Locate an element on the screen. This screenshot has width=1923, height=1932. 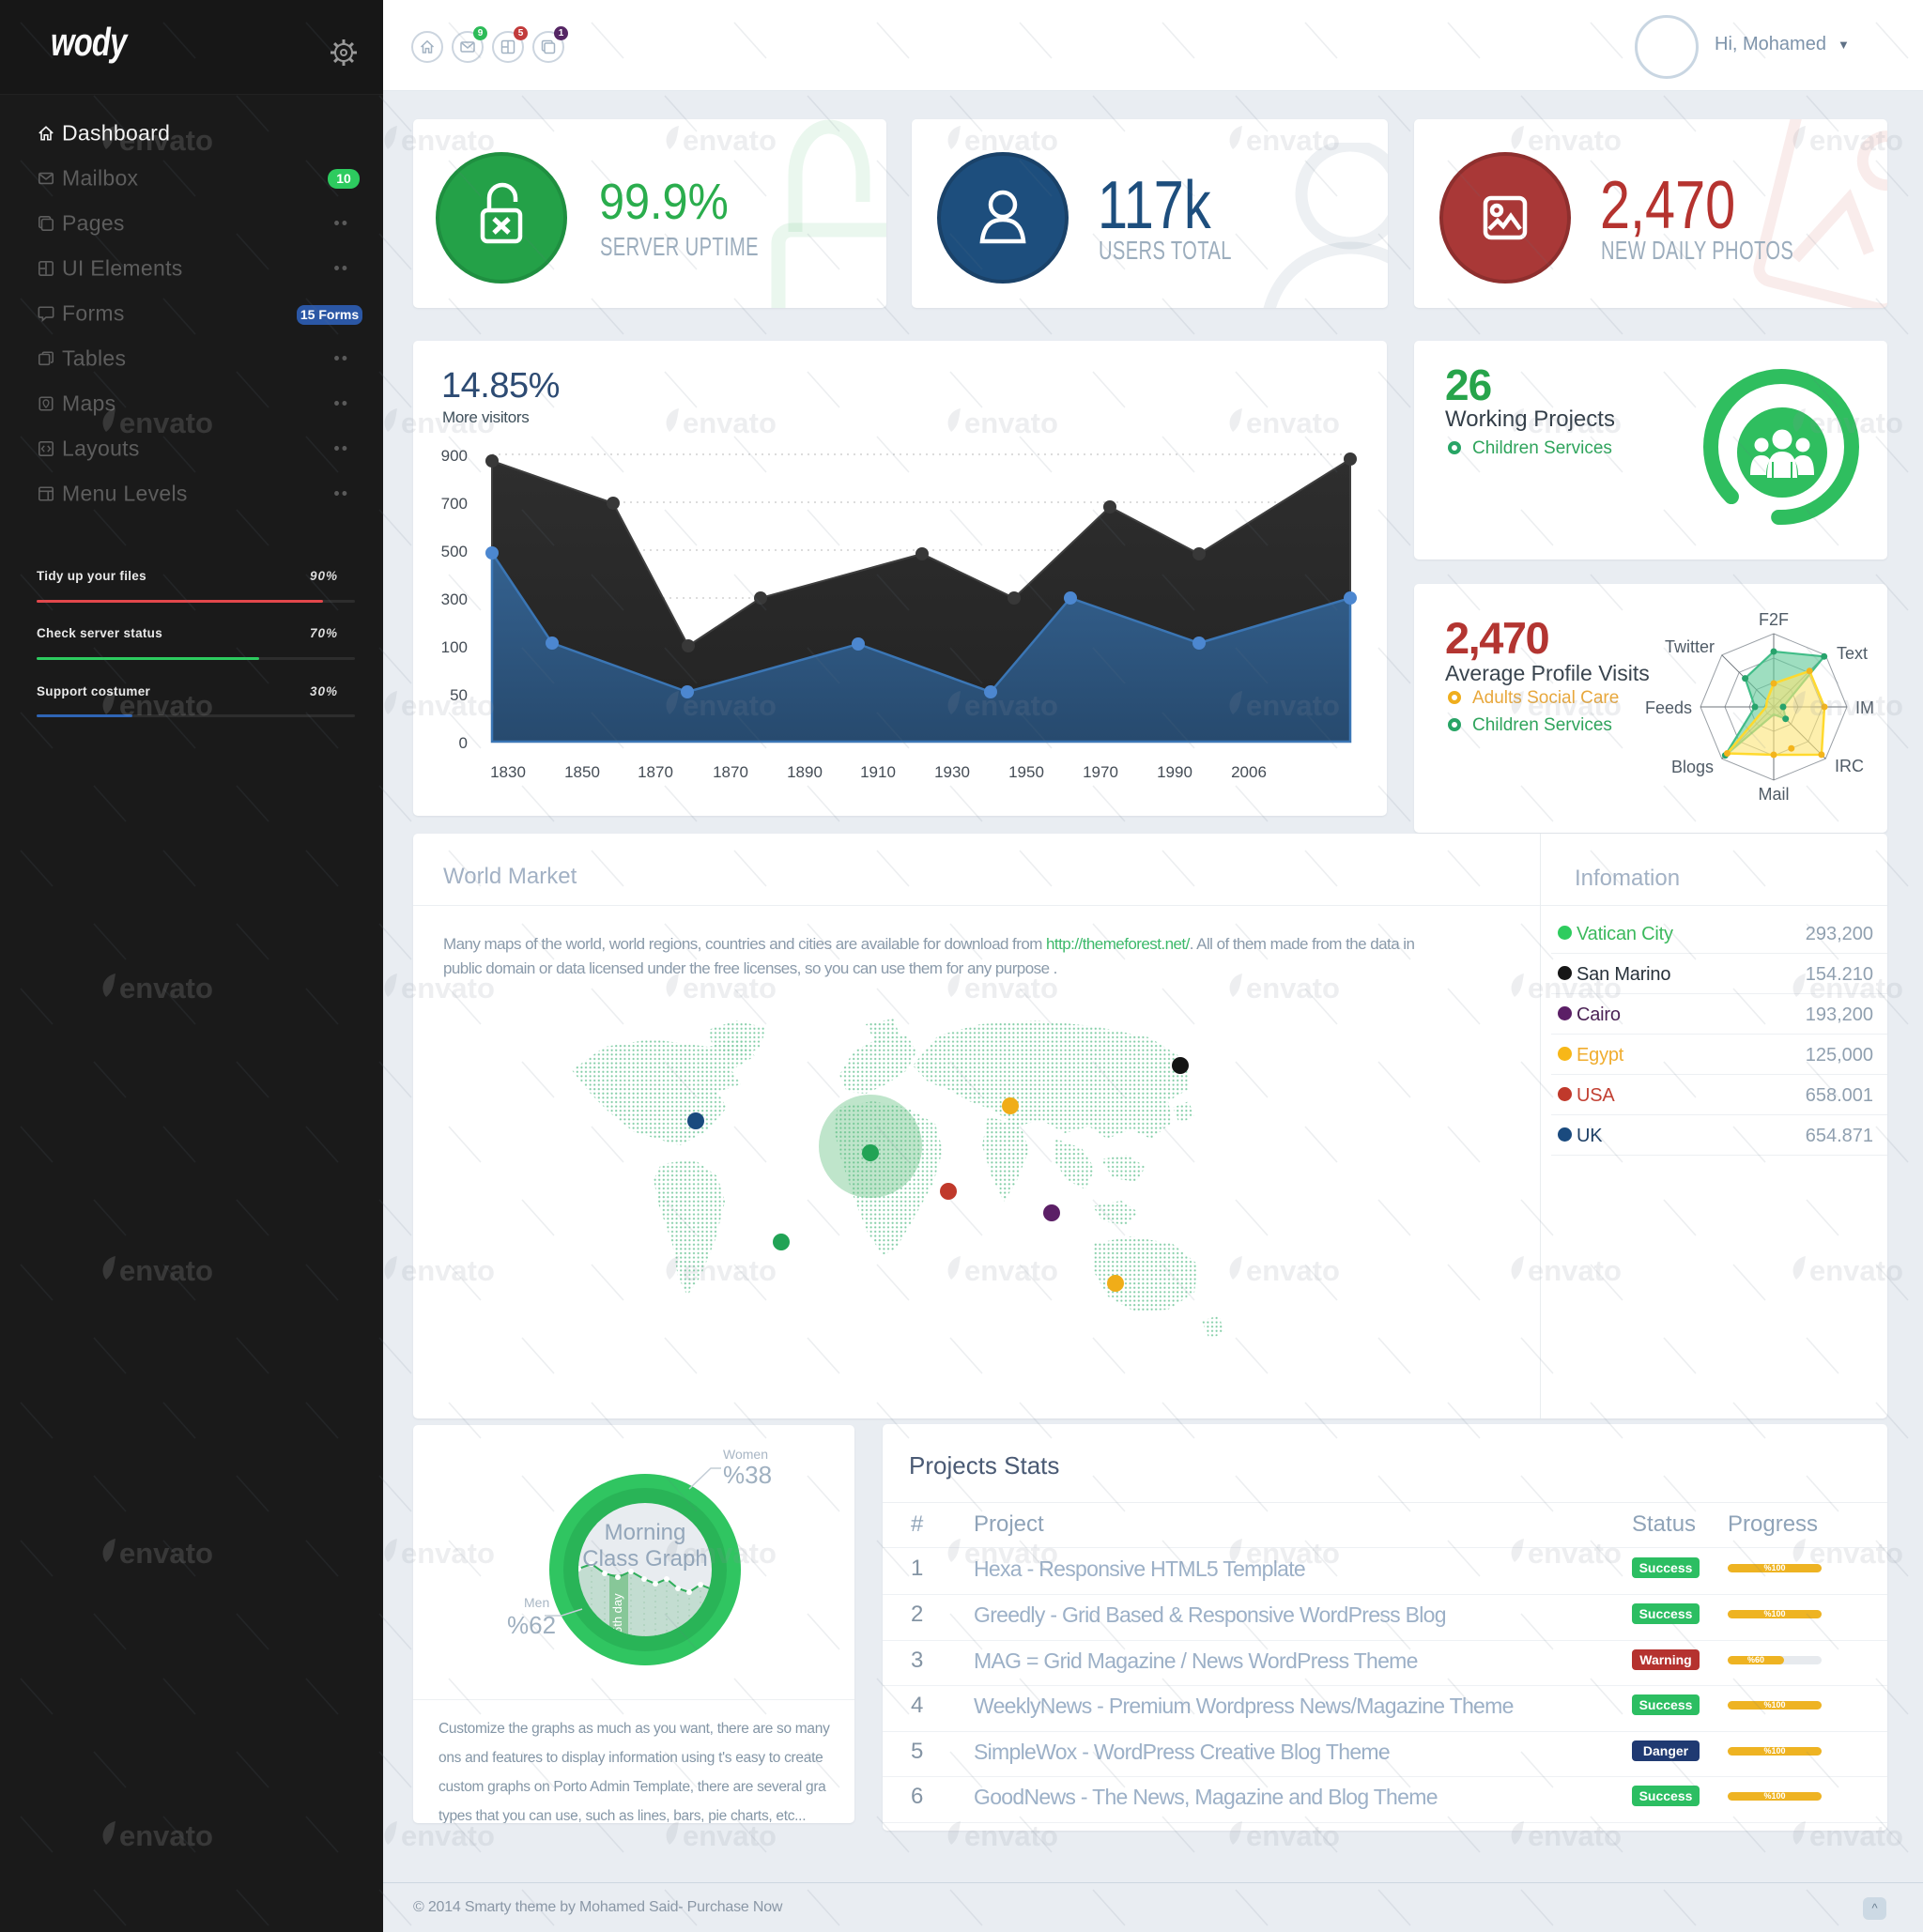
svg-text: 1850 is located at coordinates (582, 772).